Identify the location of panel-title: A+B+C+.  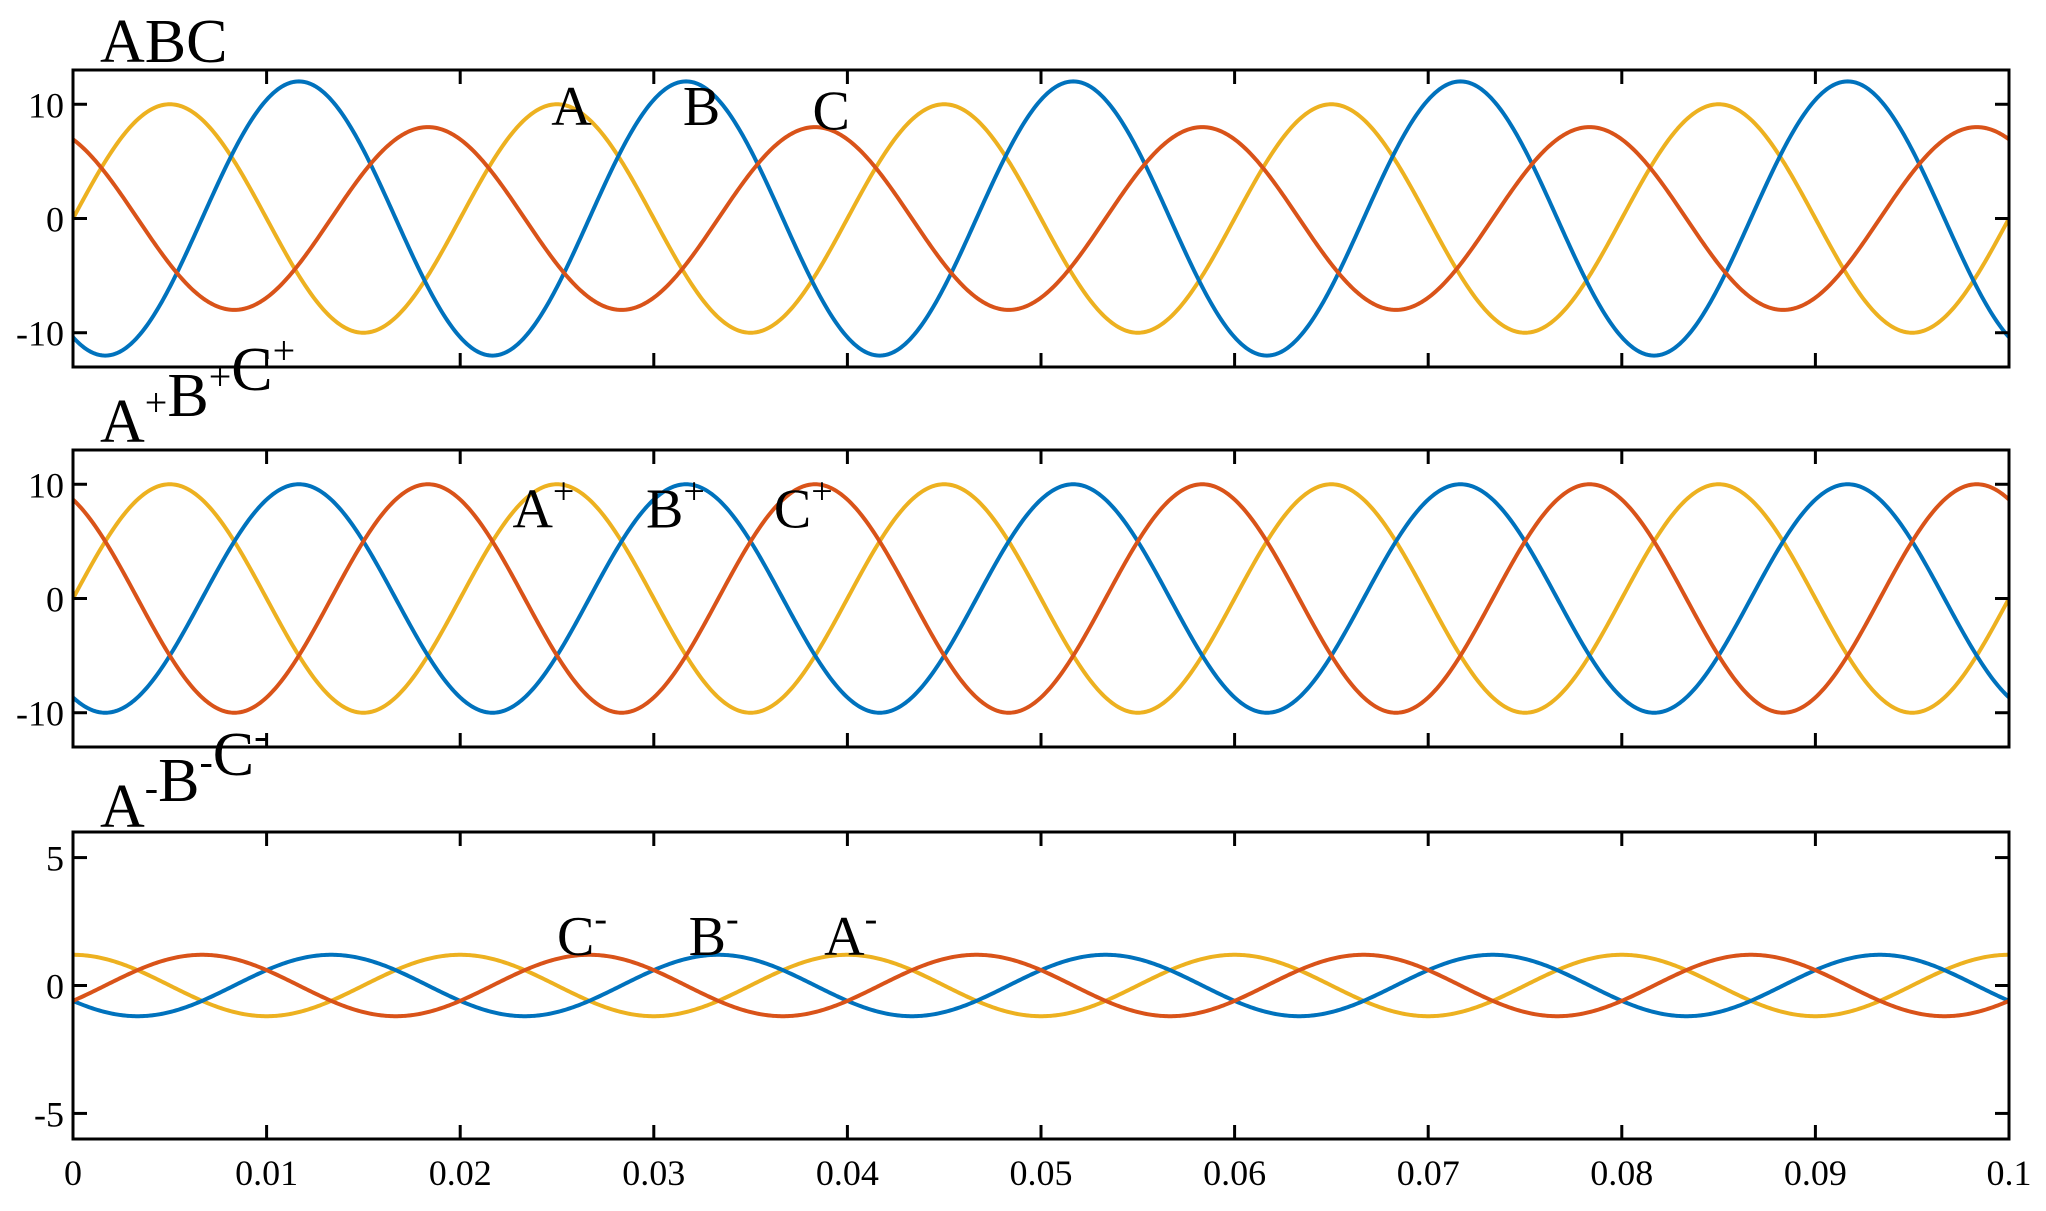
(197, 392).